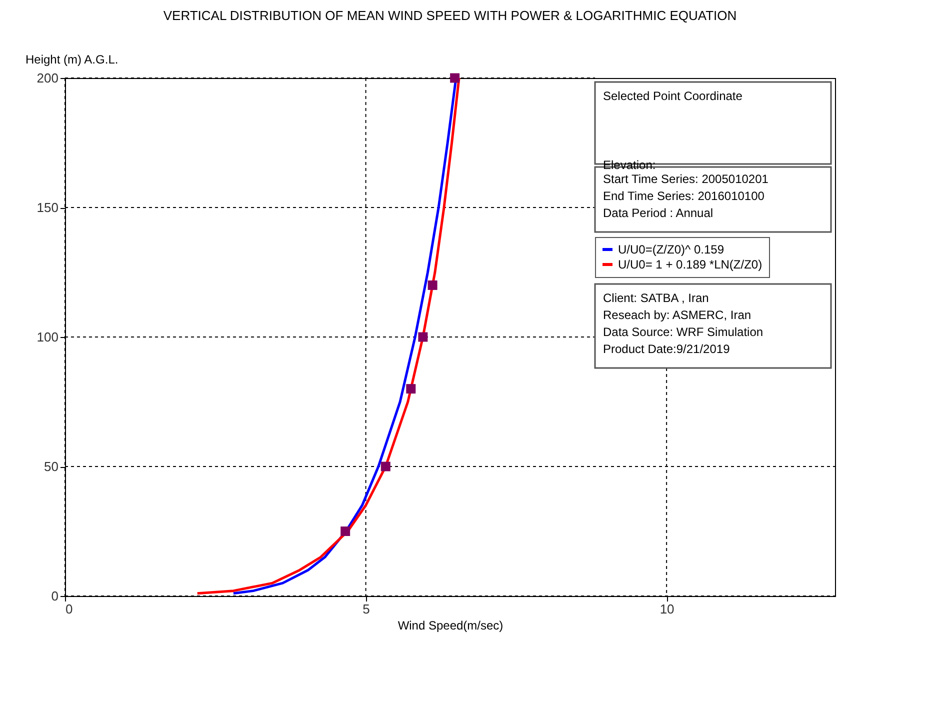 The height and width of the screenshot is (702, 930). I want to click on annotation: Product Date:9/21/2019, so click(666, 349).